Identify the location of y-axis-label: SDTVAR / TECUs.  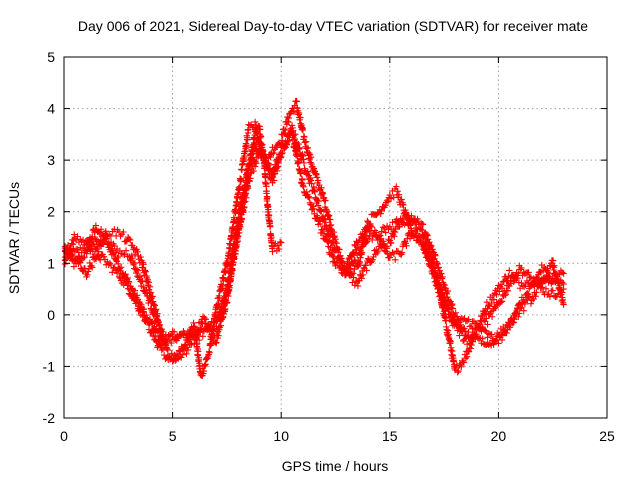
(14, 238).